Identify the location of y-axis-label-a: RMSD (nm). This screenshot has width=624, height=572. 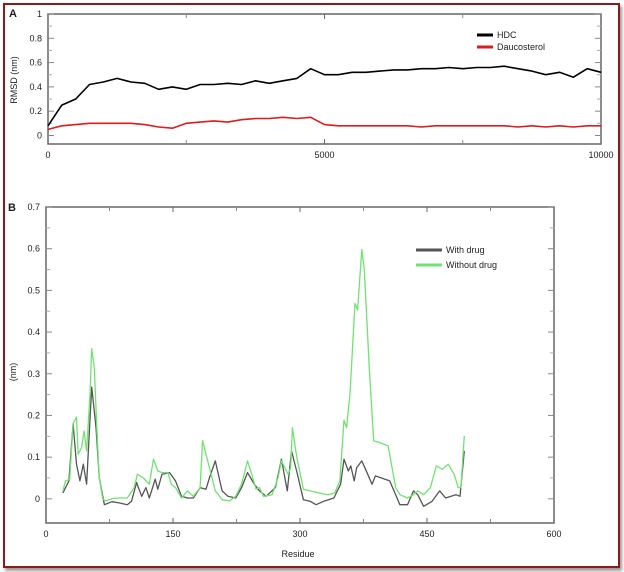
(14, 80).